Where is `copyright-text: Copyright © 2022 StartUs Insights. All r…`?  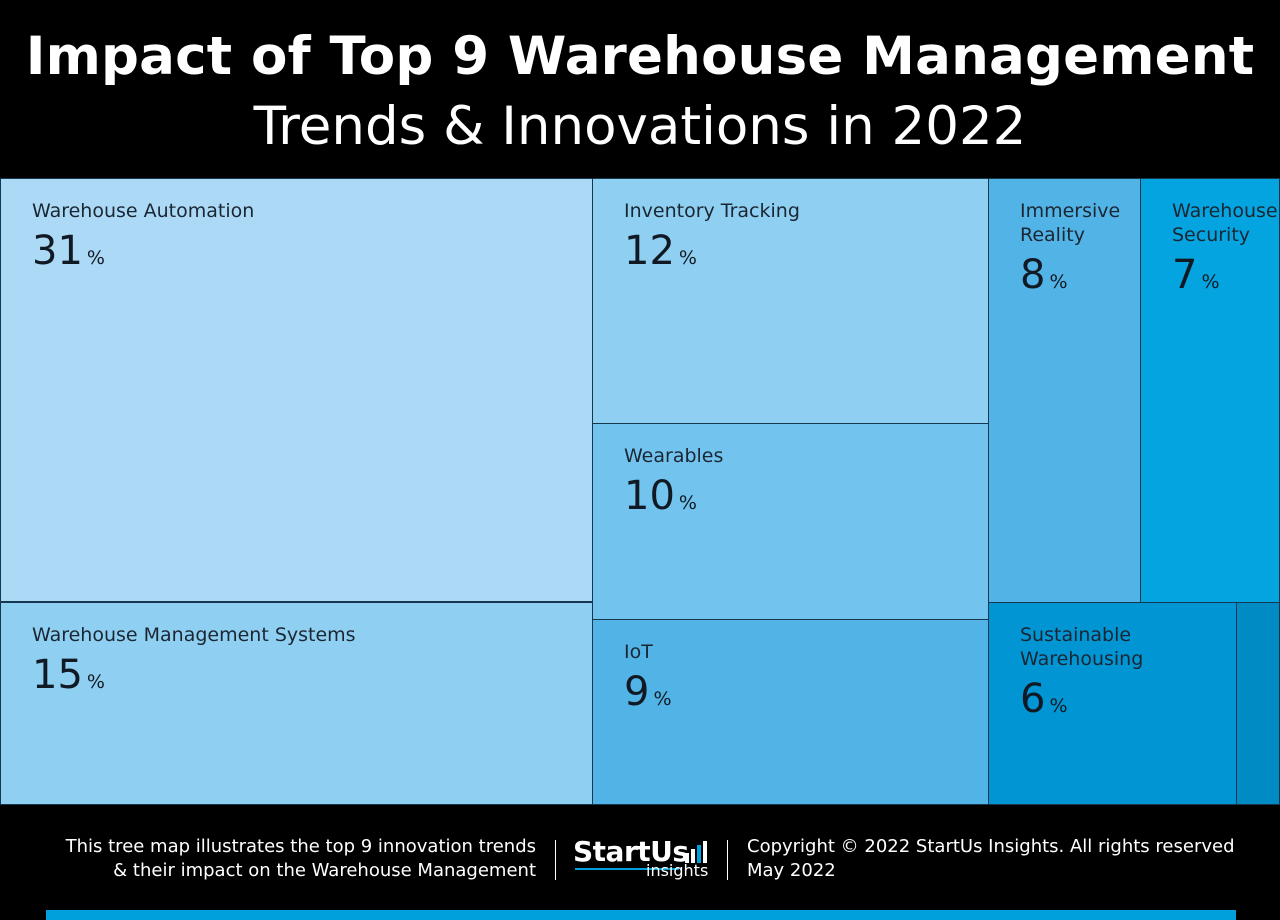
copyright-text: Copyright © 2022 StartUs Insights. All r… is located at coordinates (991, 846).